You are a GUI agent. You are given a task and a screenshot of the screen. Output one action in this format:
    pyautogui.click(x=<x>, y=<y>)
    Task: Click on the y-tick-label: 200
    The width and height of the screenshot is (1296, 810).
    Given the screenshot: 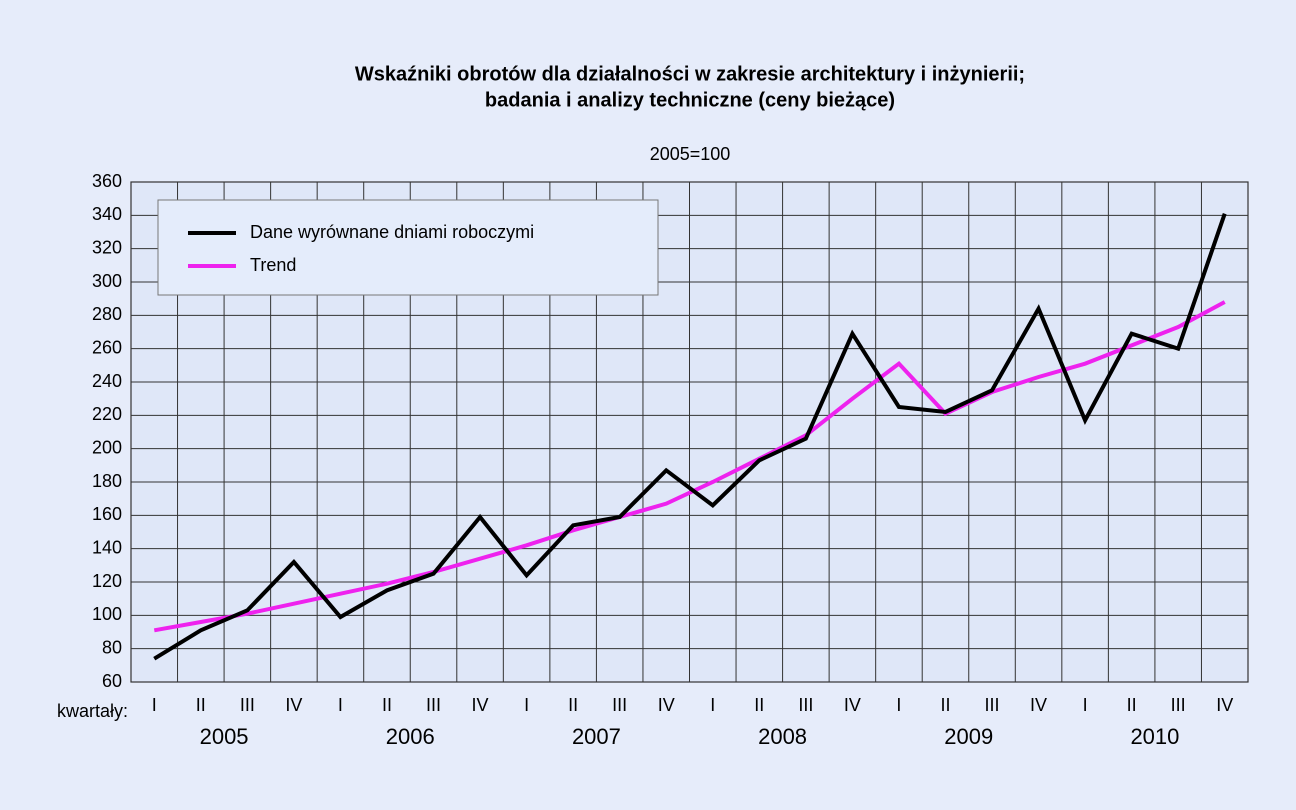 What is the action you would take?
    pyautogui.click(x=107, y=447)
    